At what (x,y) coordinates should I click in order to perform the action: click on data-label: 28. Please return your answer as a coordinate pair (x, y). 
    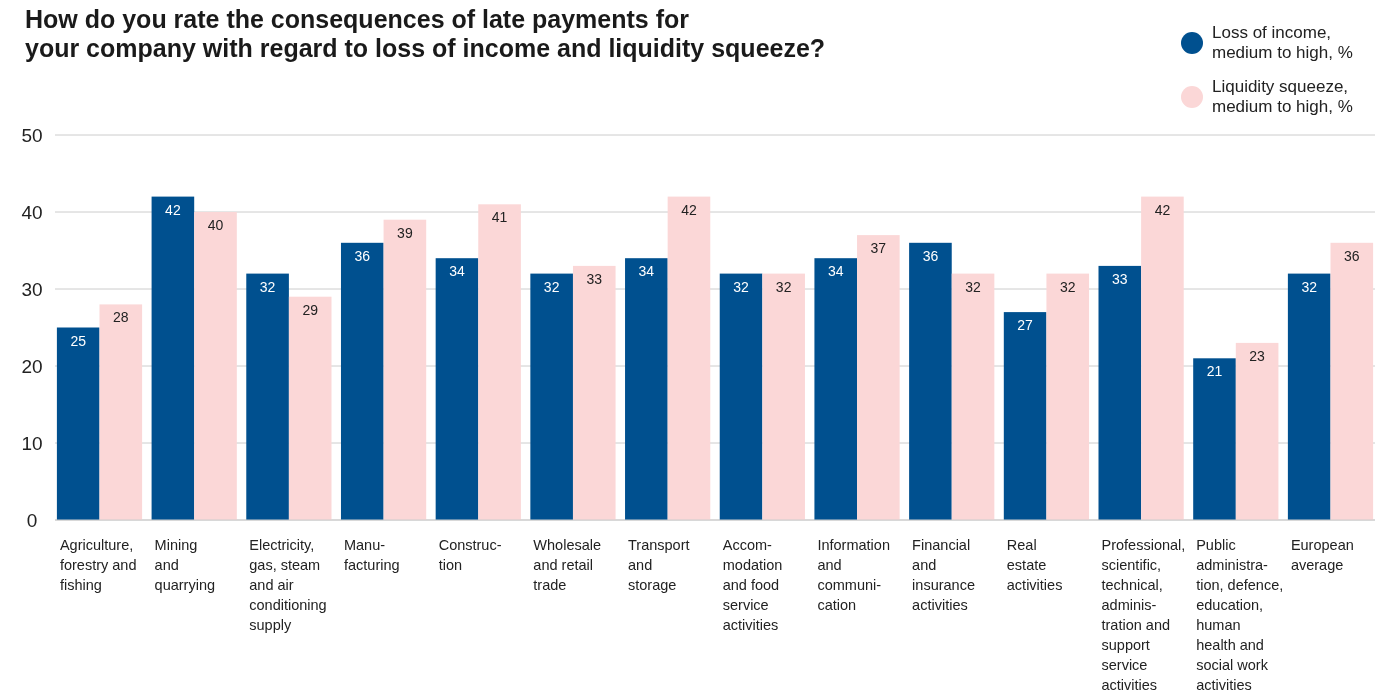
    Looking at the image, I should click on (121, 317).